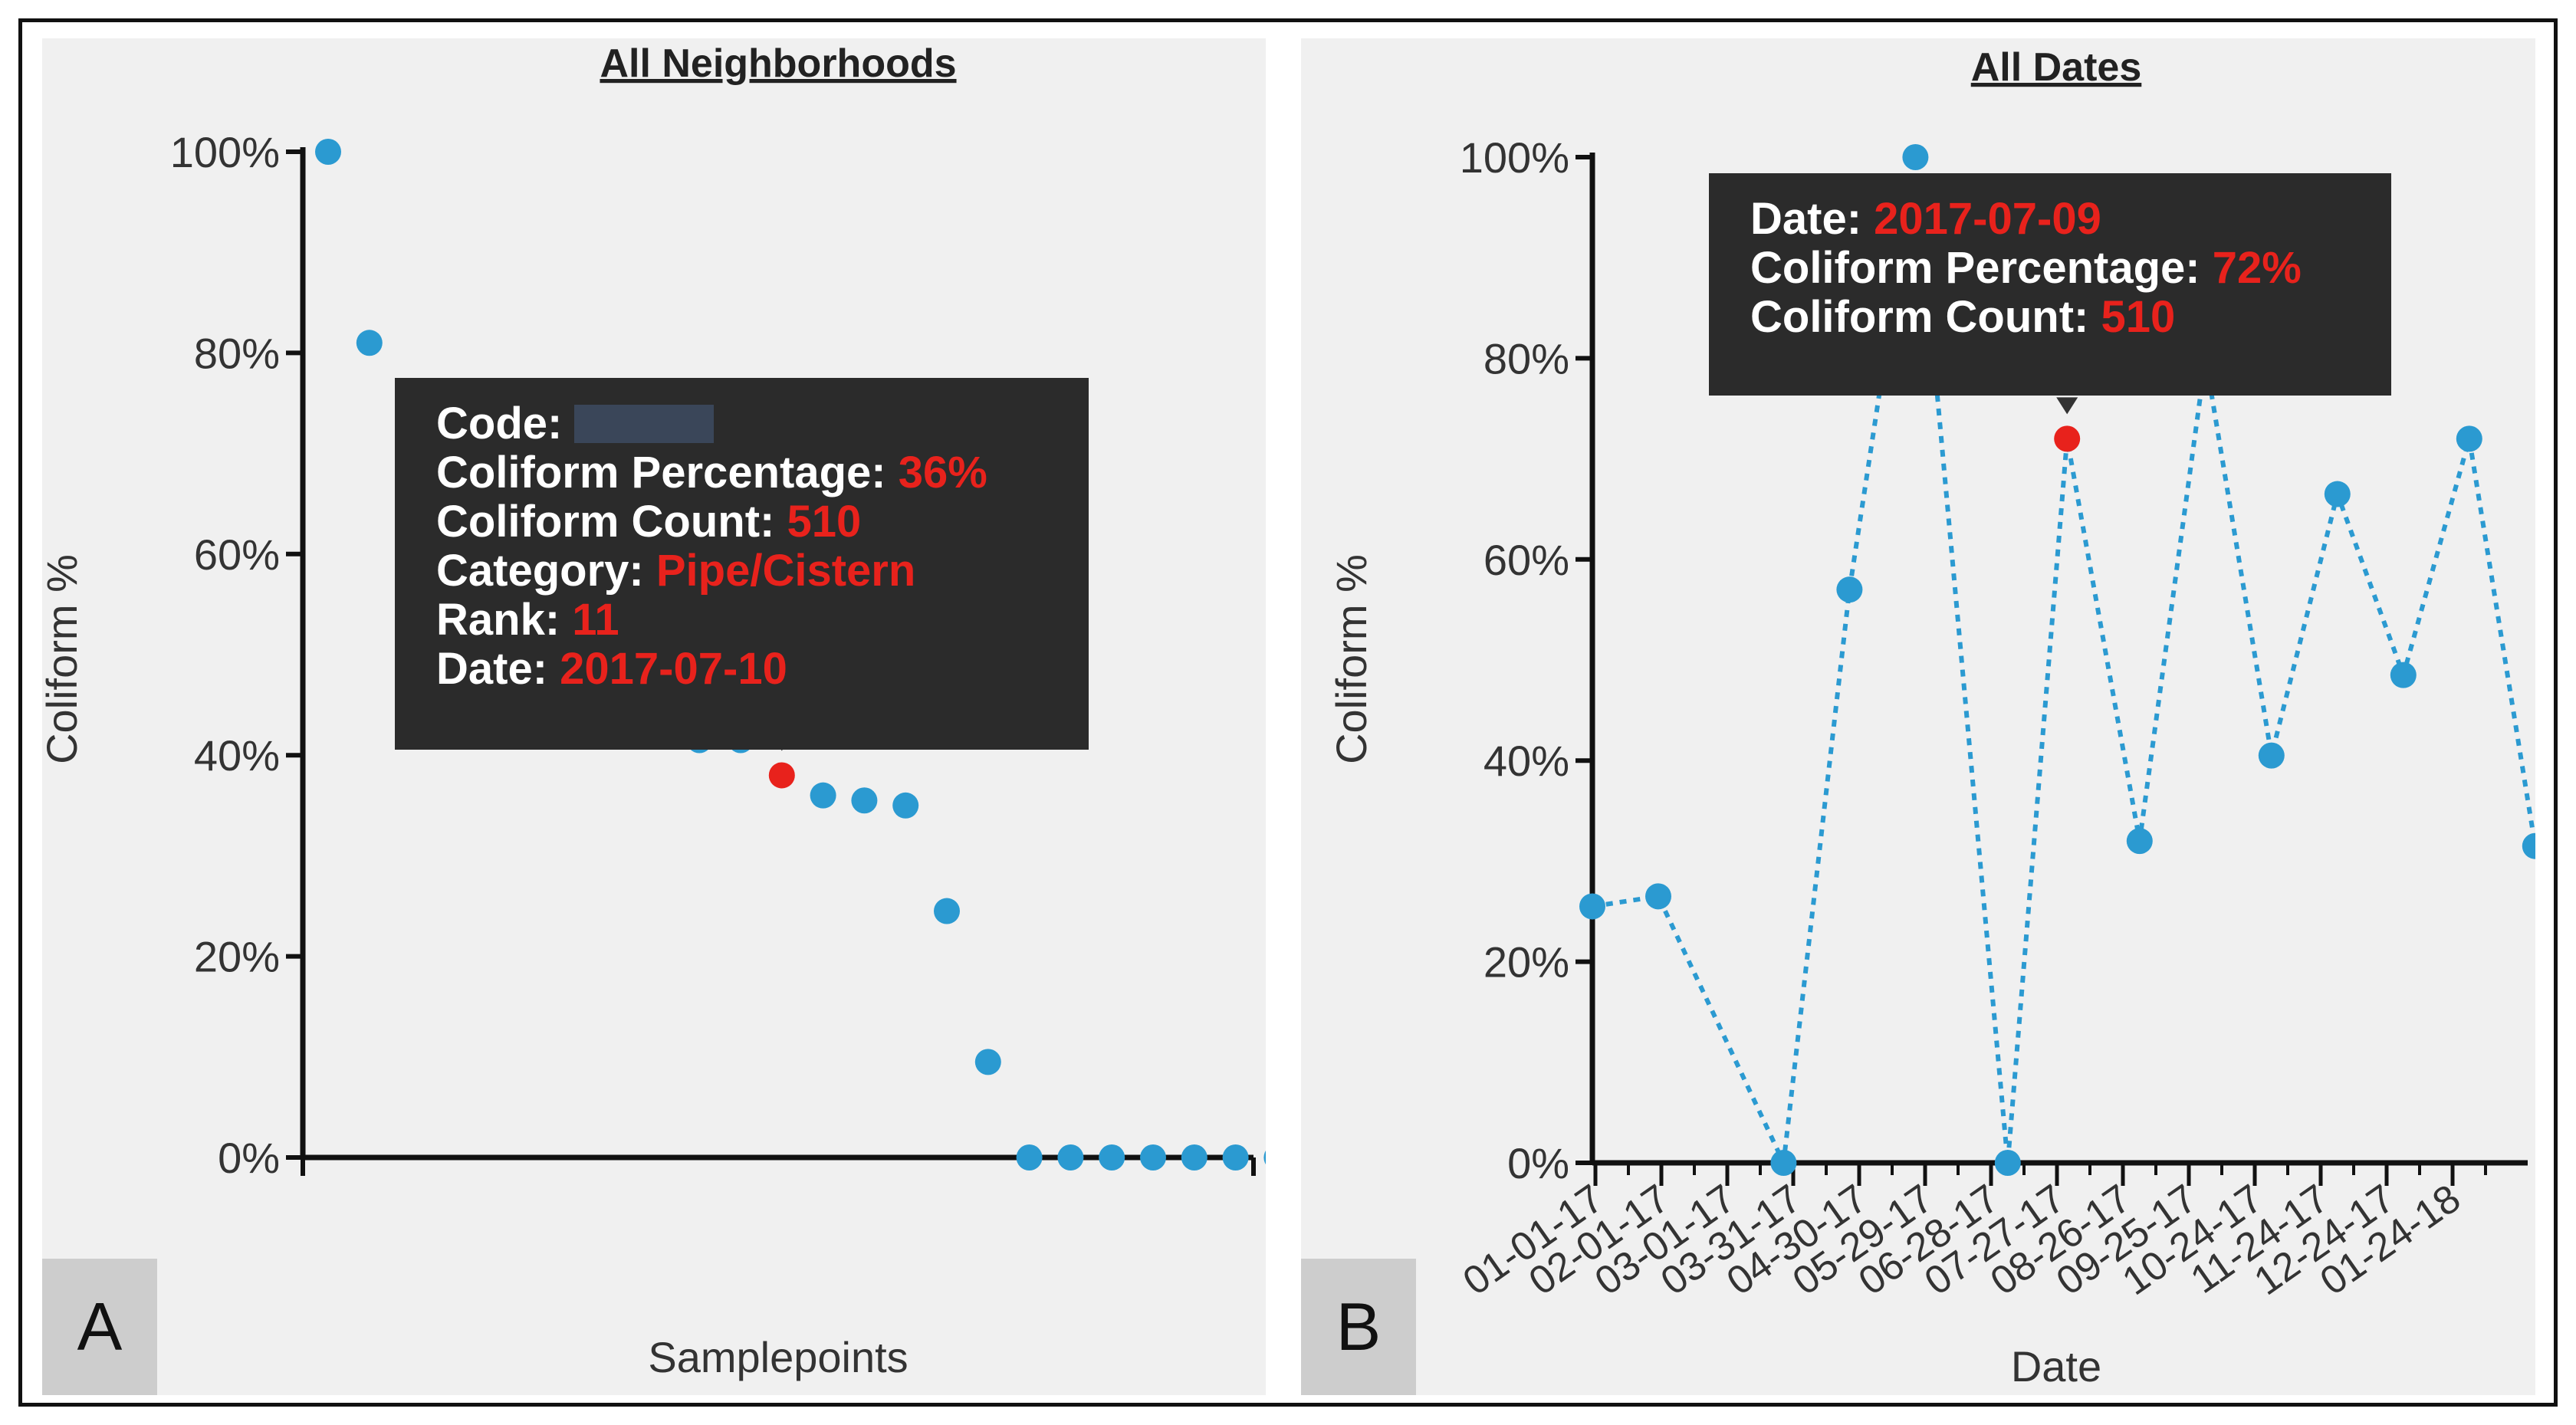 This screenshot has height=1425, width=2576. What do you see at coordinates (1527, 358) in the screenshot?
I see `chart-b-y-tick-label: 80%` at bounding box center [1527, 358].